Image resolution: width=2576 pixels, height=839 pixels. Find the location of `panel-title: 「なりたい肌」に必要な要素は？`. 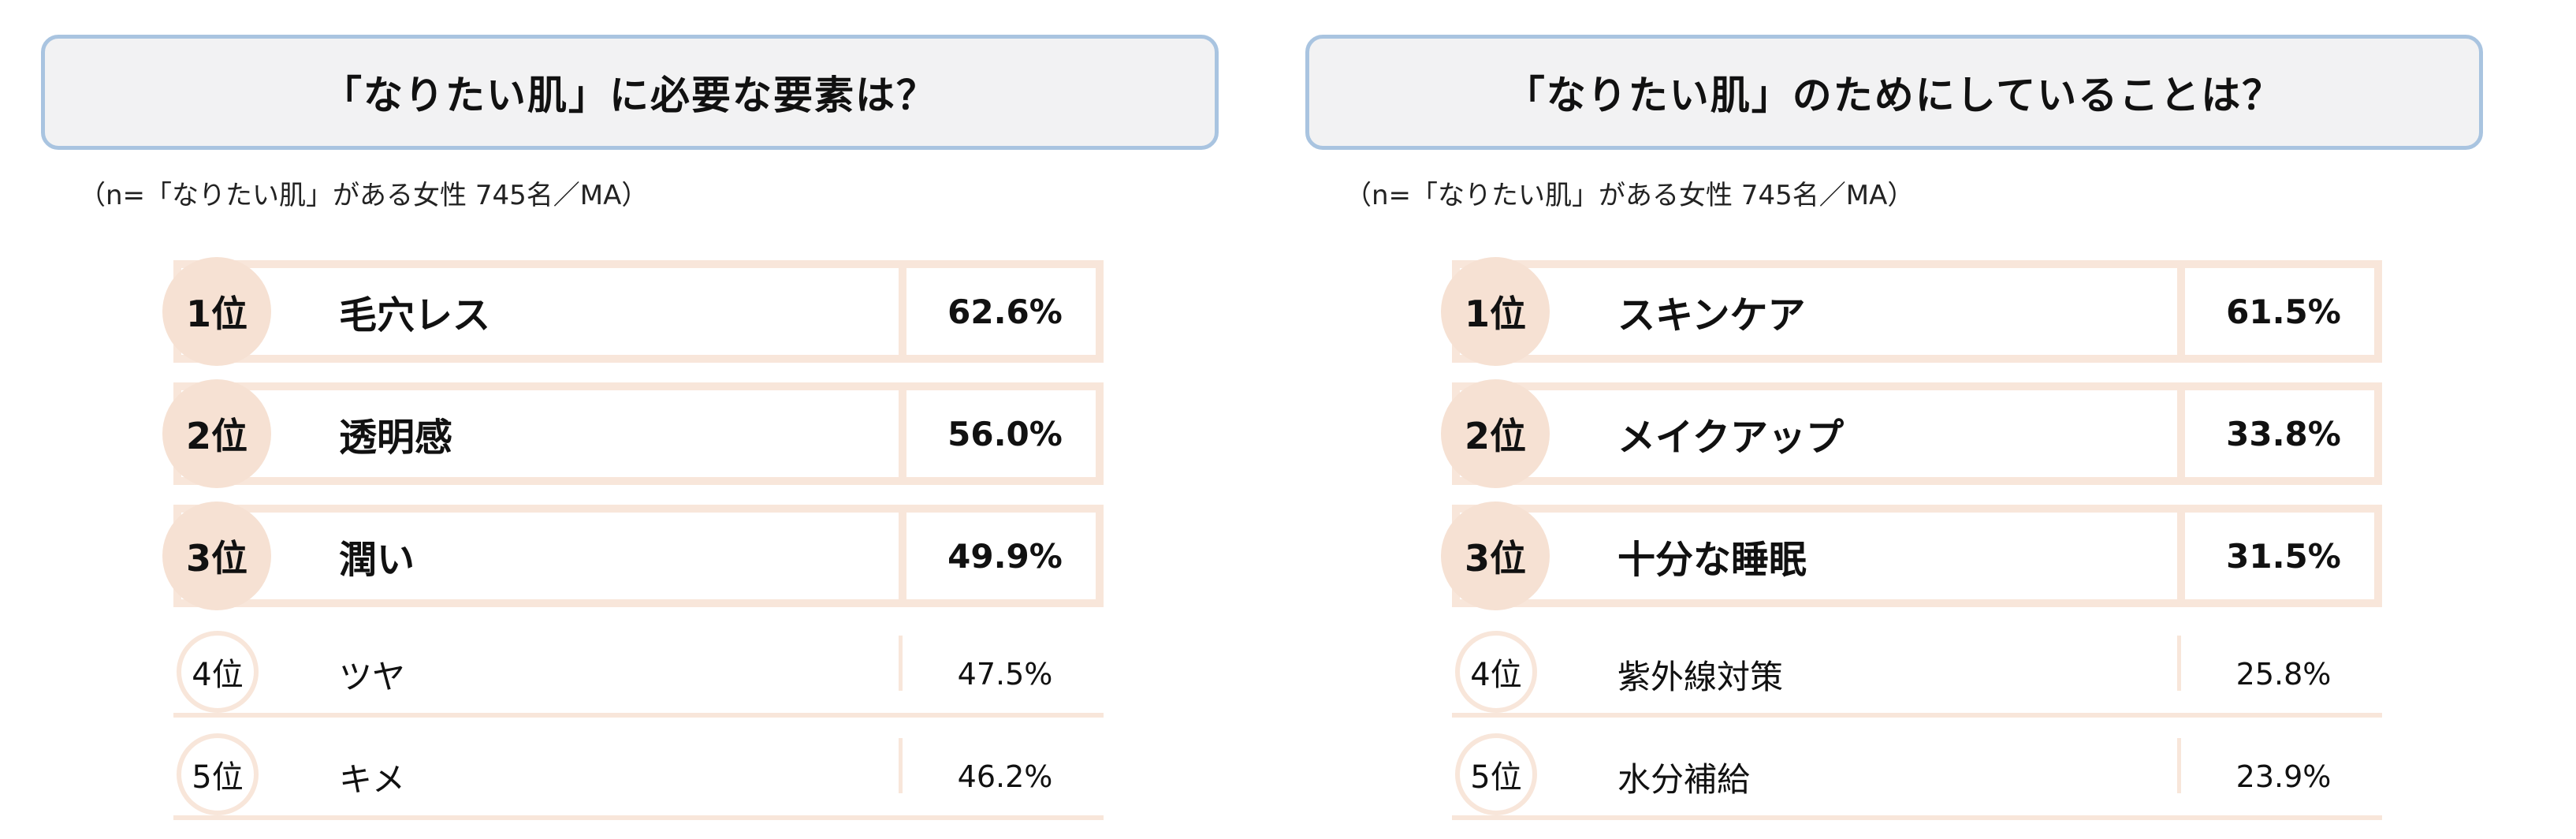

panel-title: 「なりたい肌」に必要な要素は？ is located at coordinates (630, 92).